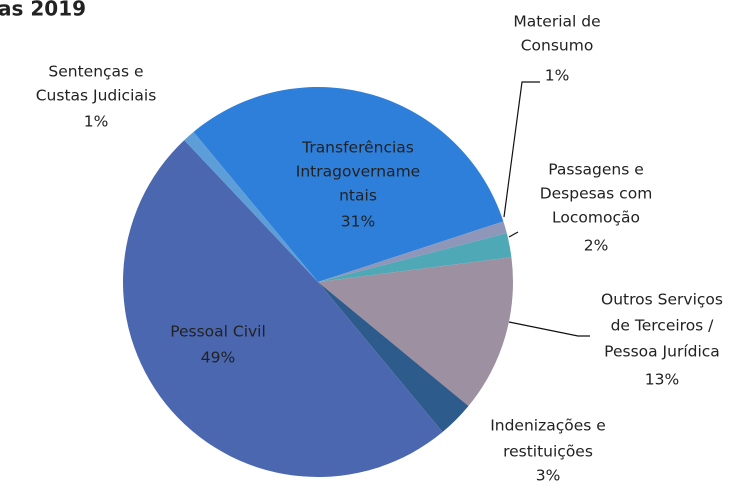 The height and width of the screenshot is (486, 742). I want to click on slice-label: Custas Judiciais, so click(96, 96).